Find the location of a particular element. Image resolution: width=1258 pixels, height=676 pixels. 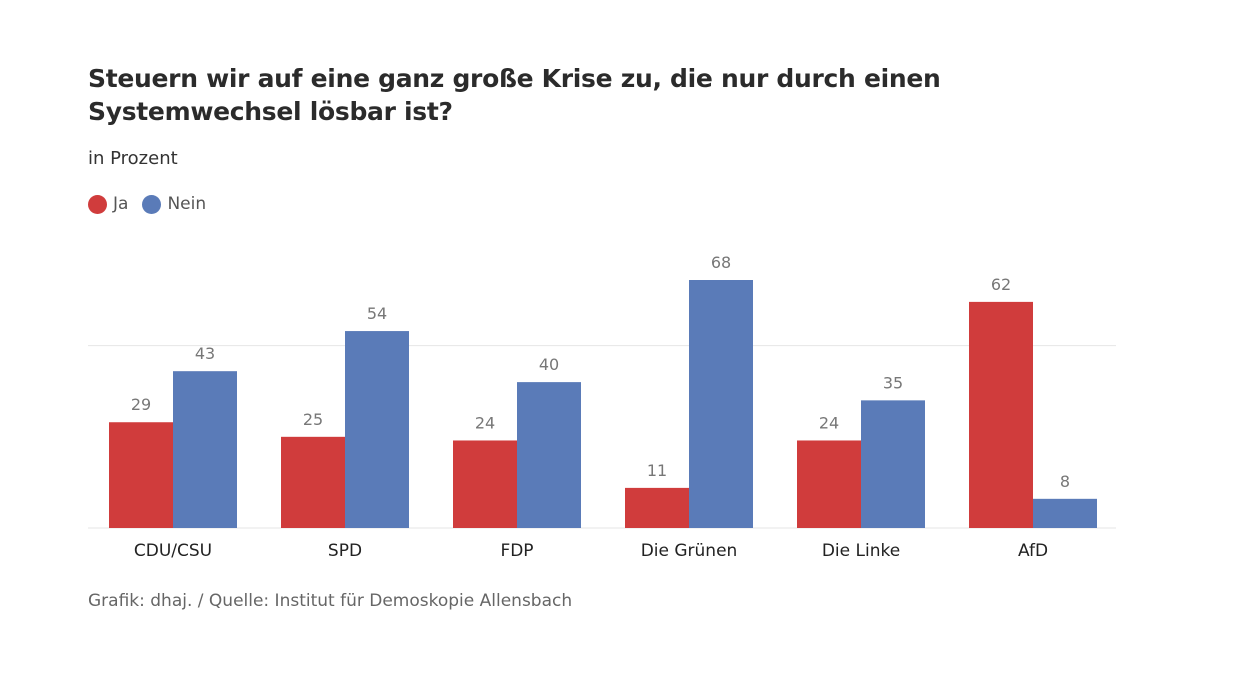

x-tick-label: AfD is located at coordinates (1033, 551).